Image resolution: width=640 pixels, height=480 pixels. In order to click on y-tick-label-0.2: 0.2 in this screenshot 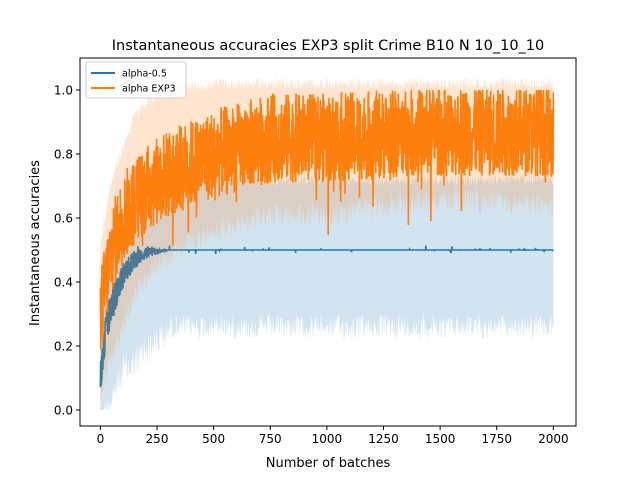, I will do `click(63, 347)`.